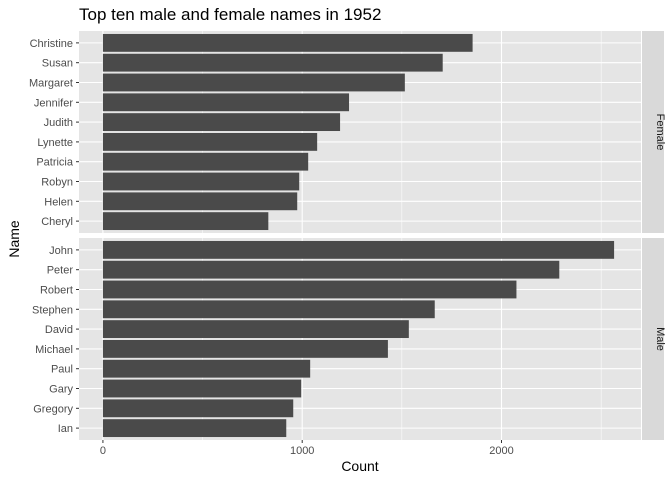 The image size is (672, 480). I want to click on x-tick-label: 2000, so click(501, 451).